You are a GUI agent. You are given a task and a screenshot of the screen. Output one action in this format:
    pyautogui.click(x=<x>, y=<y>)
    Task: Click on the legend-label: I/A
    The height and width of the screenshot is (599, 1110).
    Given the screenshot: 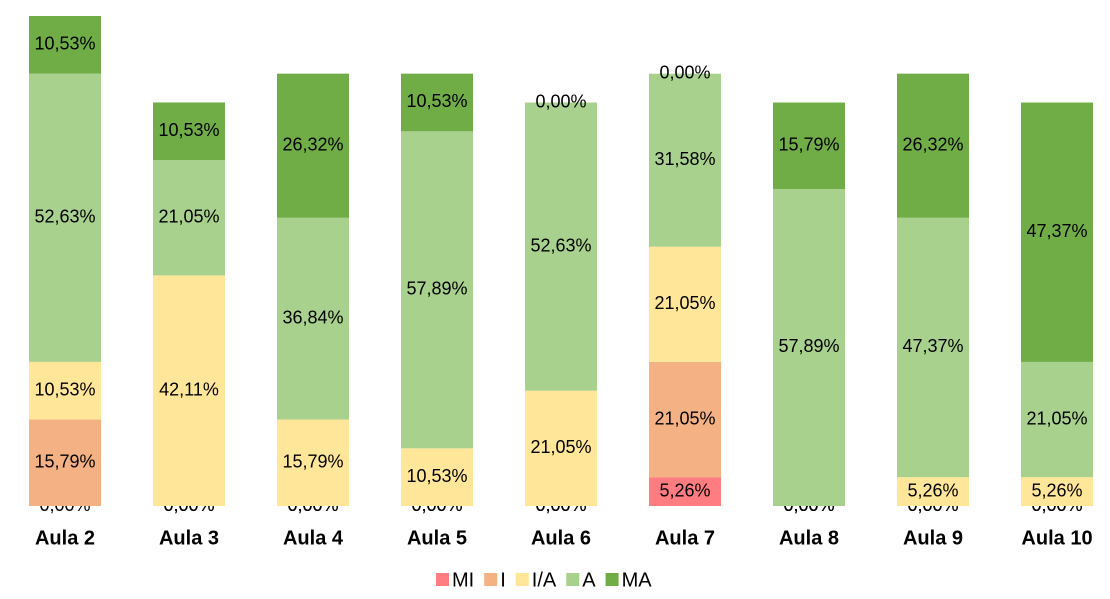 What is the action you would take?
    pyautogui.click(x=544, y=580)
    